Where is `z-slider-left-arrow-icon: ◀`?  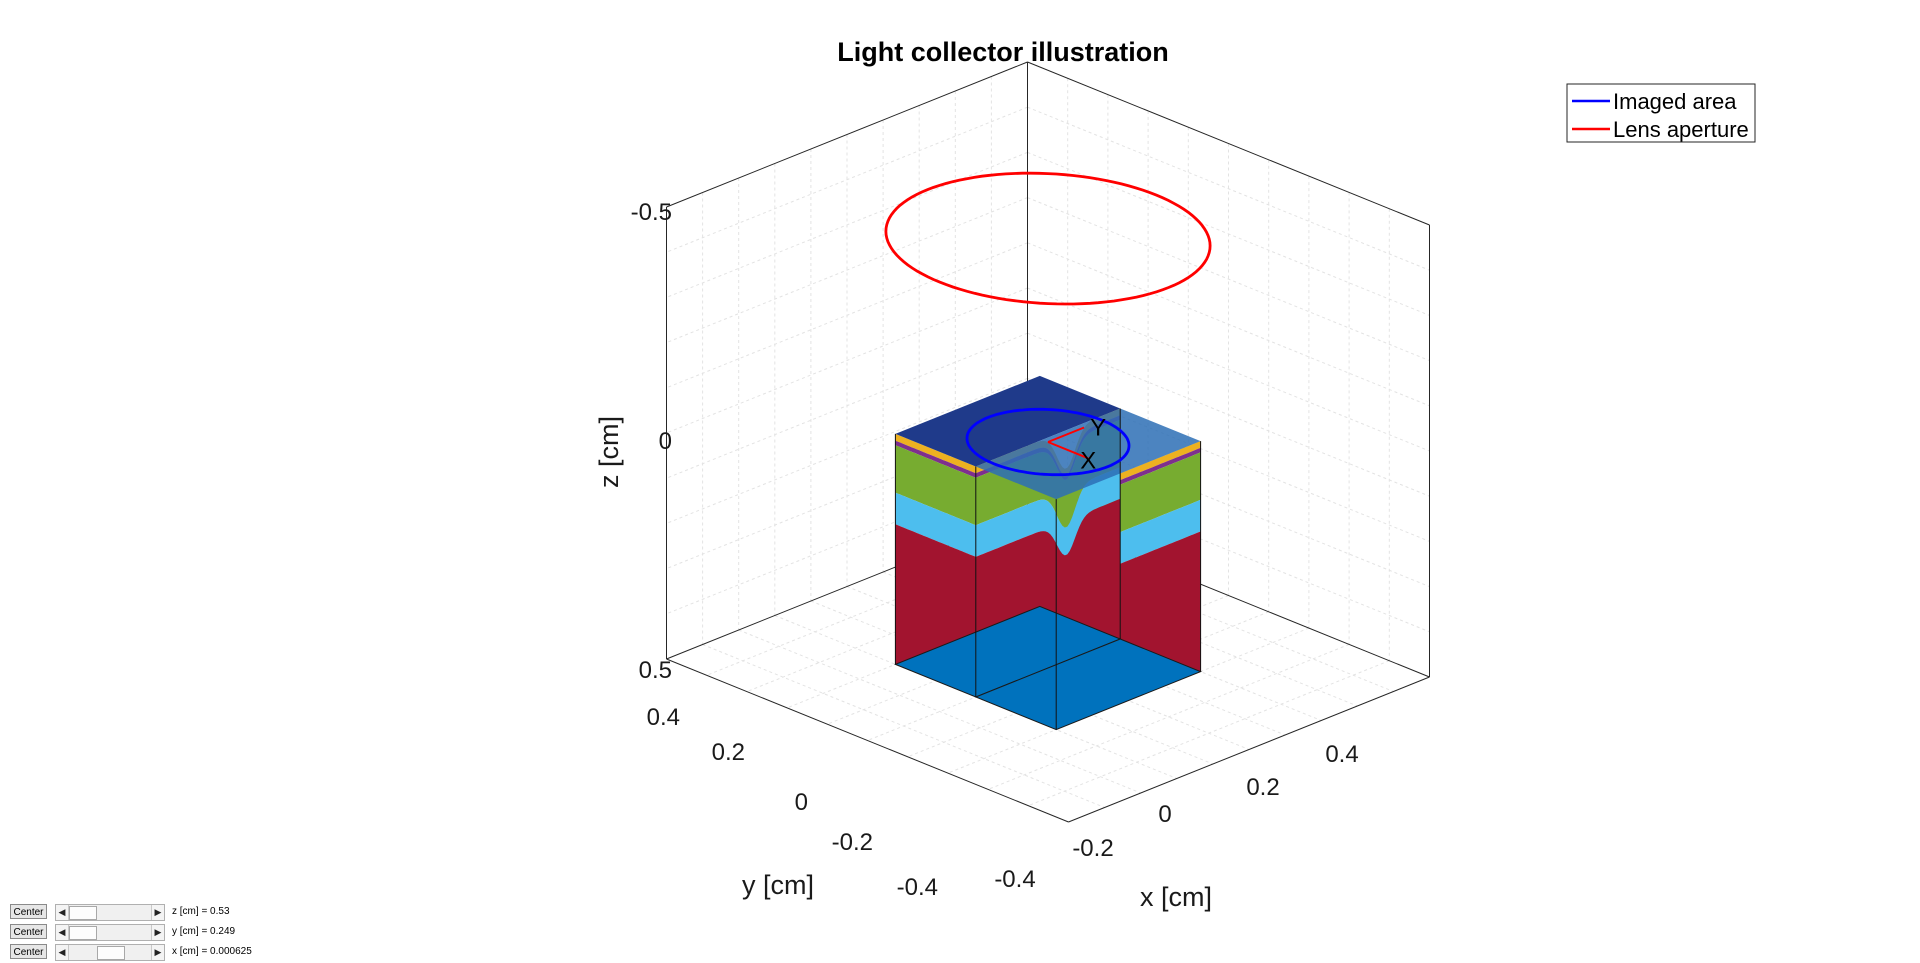 z-slider-left-arrow-icon: ◀ is located at coordinates (62, 912).